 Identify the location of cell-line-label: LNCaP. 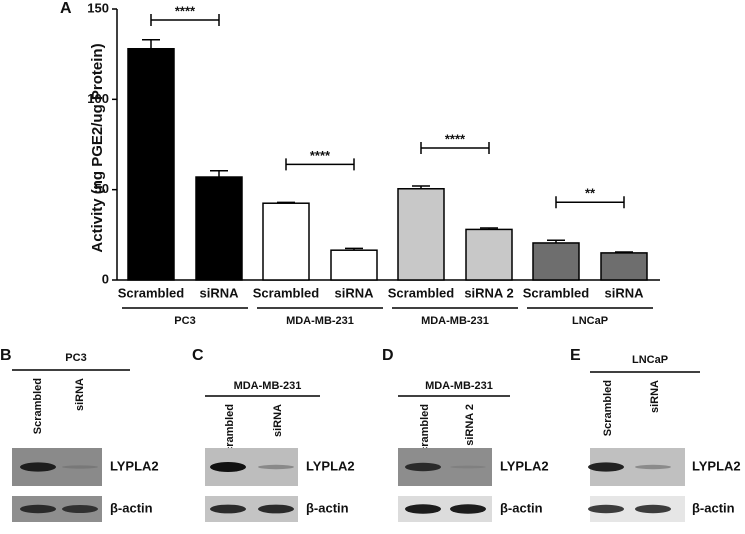
(650, 360).